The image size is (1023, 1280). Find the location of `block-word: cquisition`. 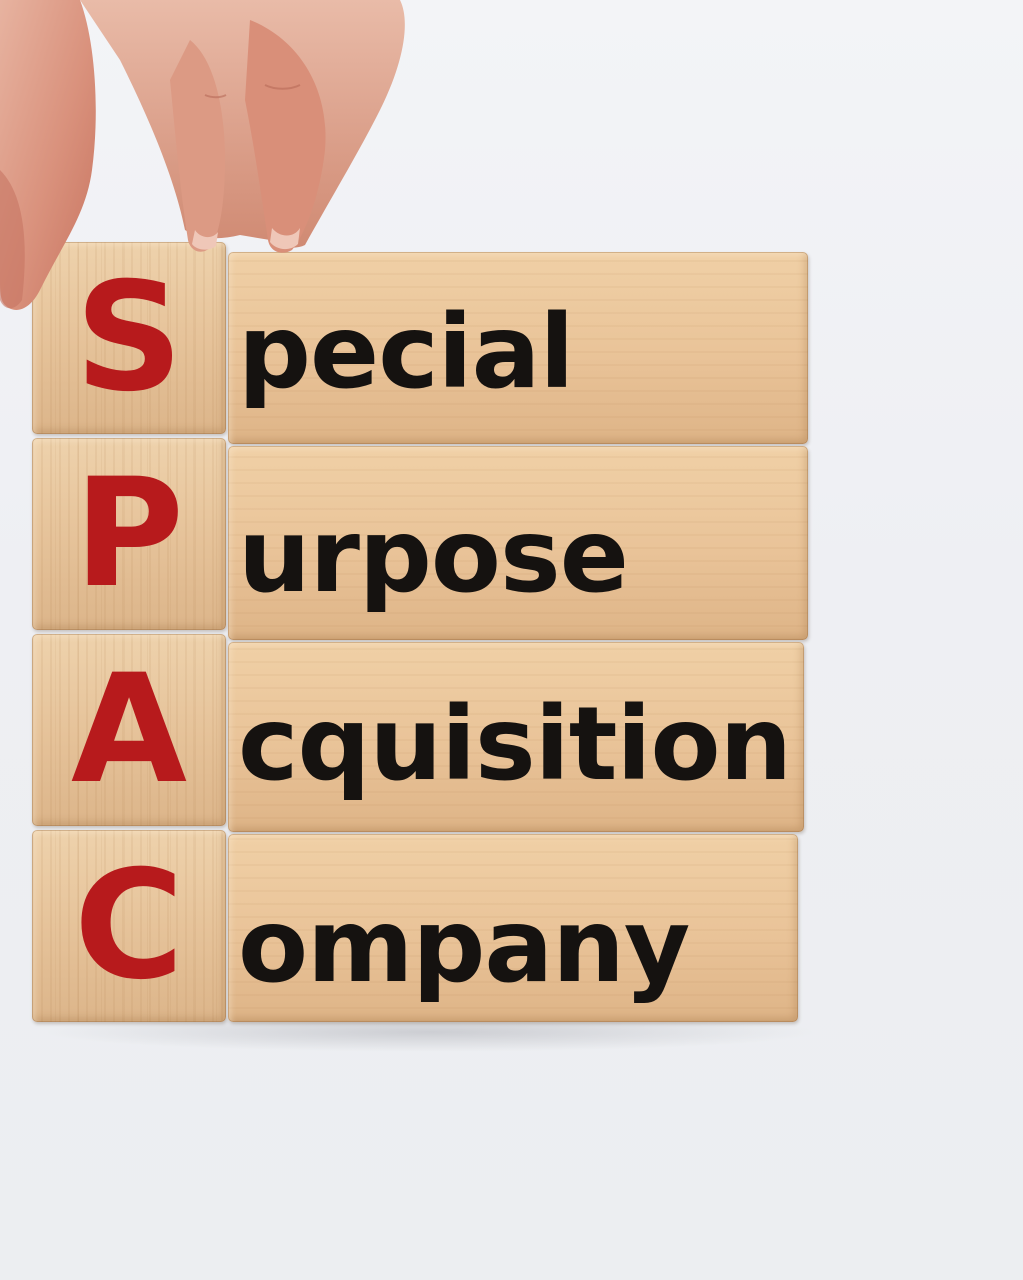

block-word: cquisition is located at coordinates (515, 744).